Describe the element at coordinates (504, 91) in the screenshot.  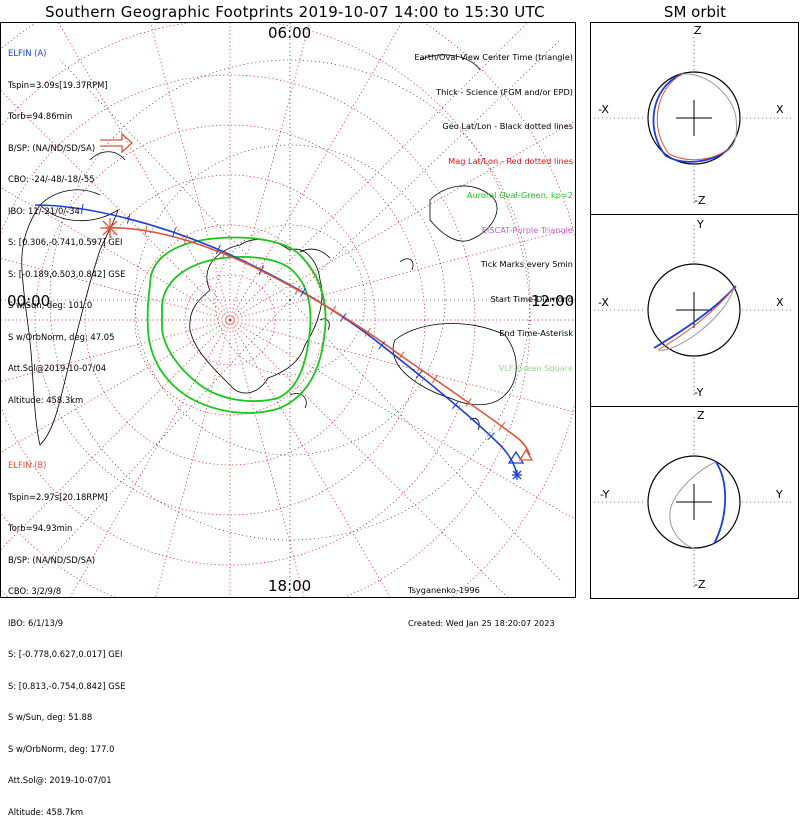
I see `legend-item: Thick - Science (FGM and/or EPD)` at that location.